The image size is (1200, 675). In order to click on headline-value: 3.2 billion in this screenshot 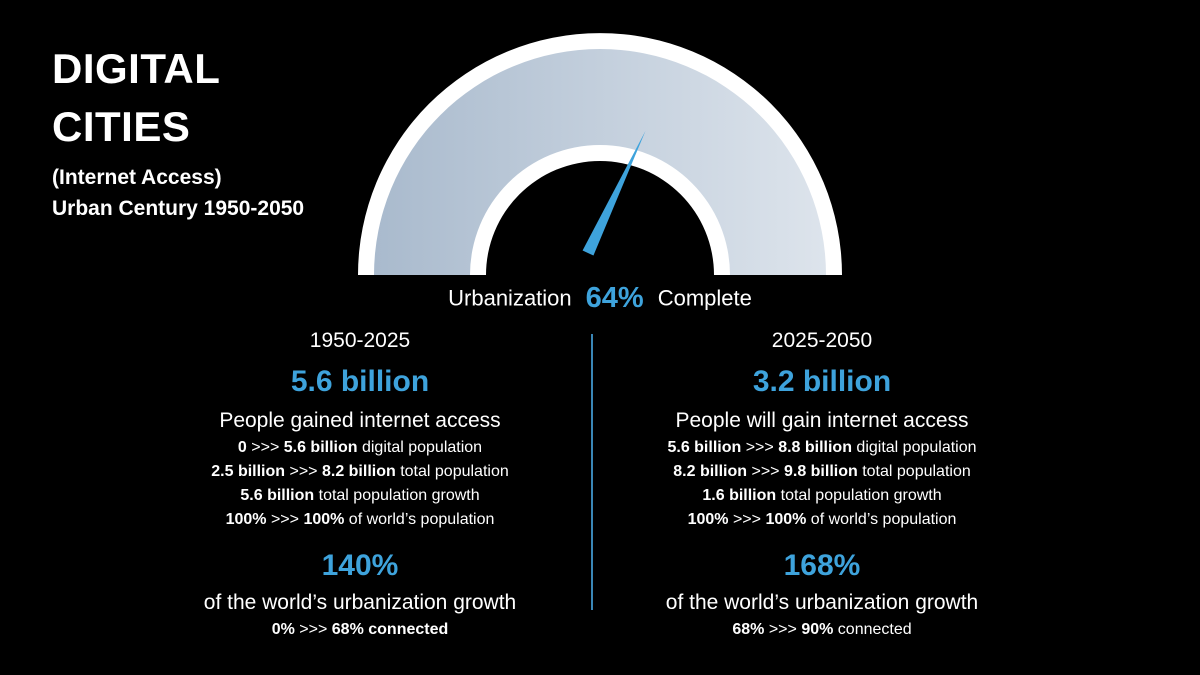, I will do `click(822, 381)`.